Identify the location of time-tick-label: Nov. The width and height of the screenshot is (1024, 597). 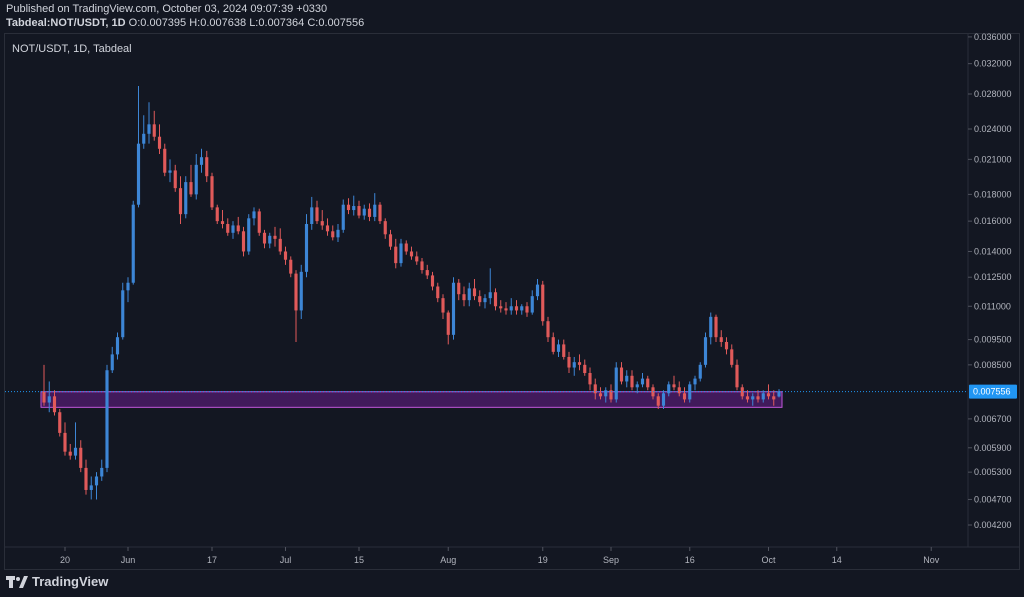
(931, 560).